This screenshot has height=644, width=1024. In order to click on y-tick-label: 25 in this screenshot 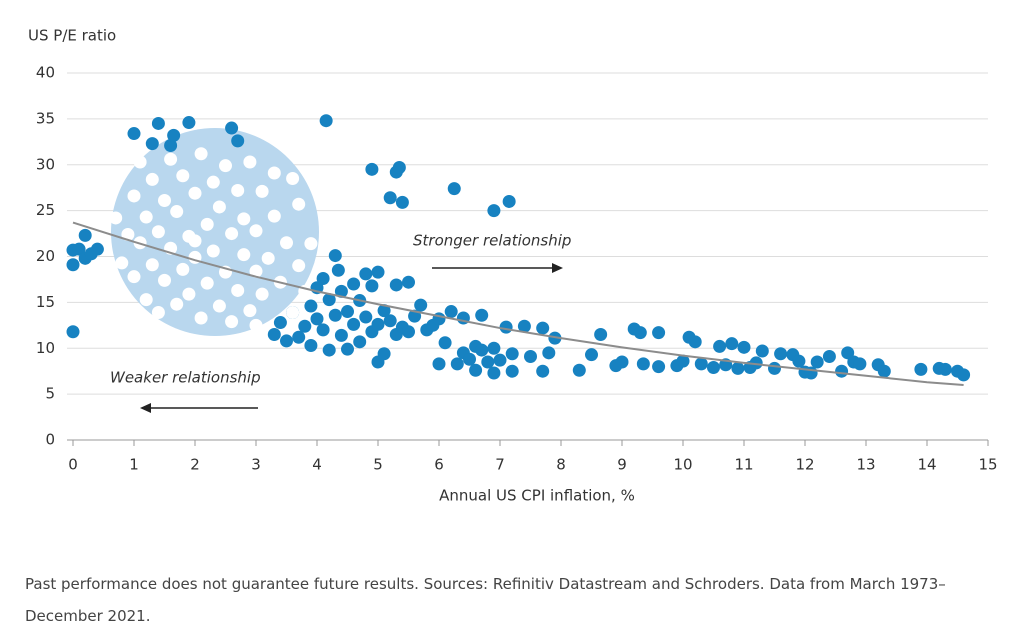, I will do `click(45, 210)`.